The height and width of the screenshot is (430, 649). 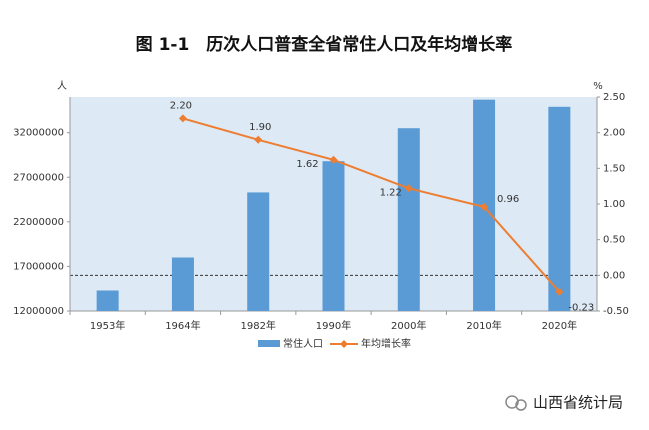 I want to click on x-tick-label: 2020年, so click(x=559, y=325).